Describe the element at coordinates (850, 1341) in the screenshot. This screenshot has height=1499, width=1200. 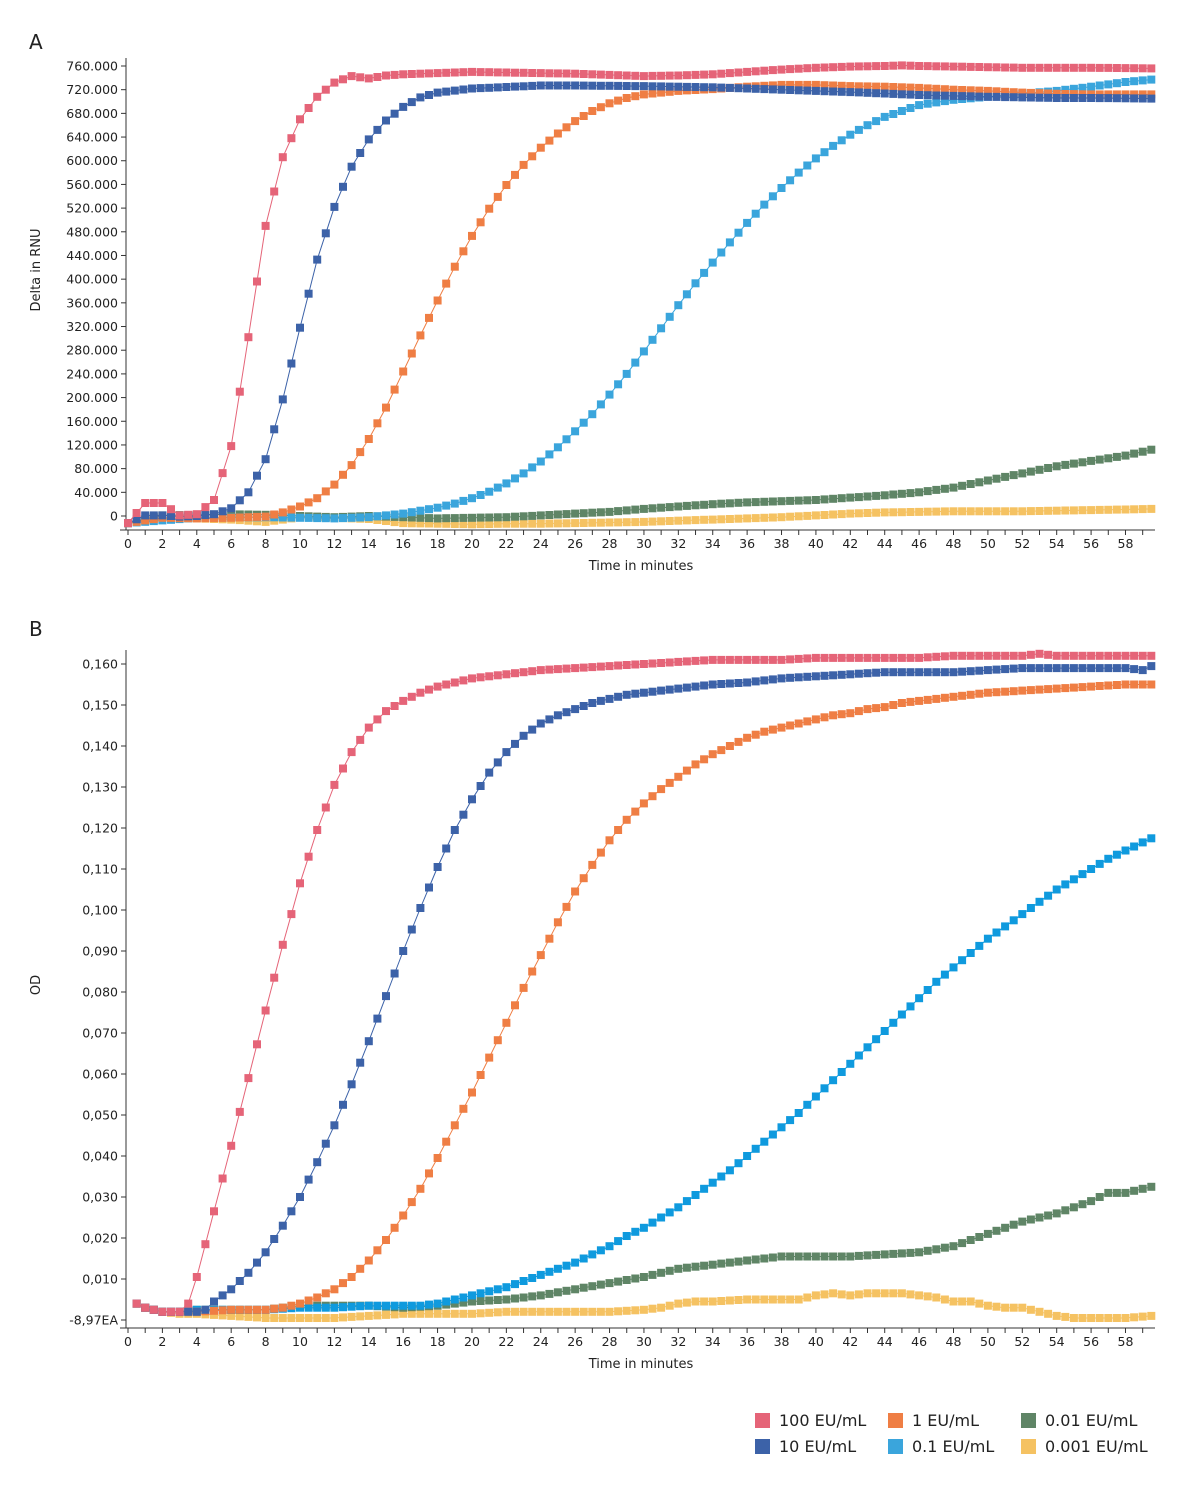
I see `panel-b-x-tick-label: 42` at that location.